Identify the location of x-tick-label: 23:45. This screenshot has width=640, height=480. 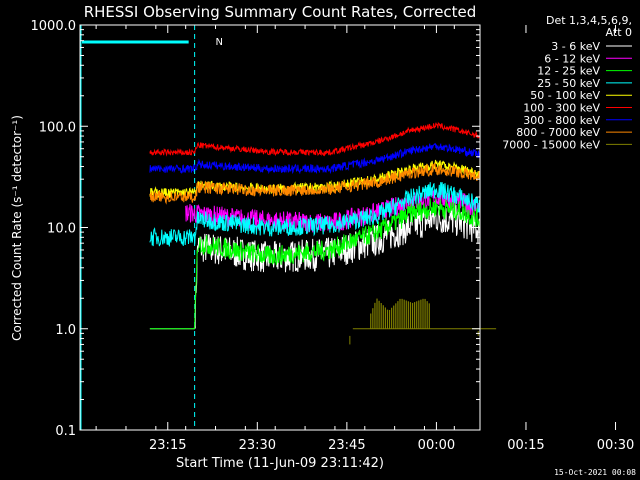
(346, 445).